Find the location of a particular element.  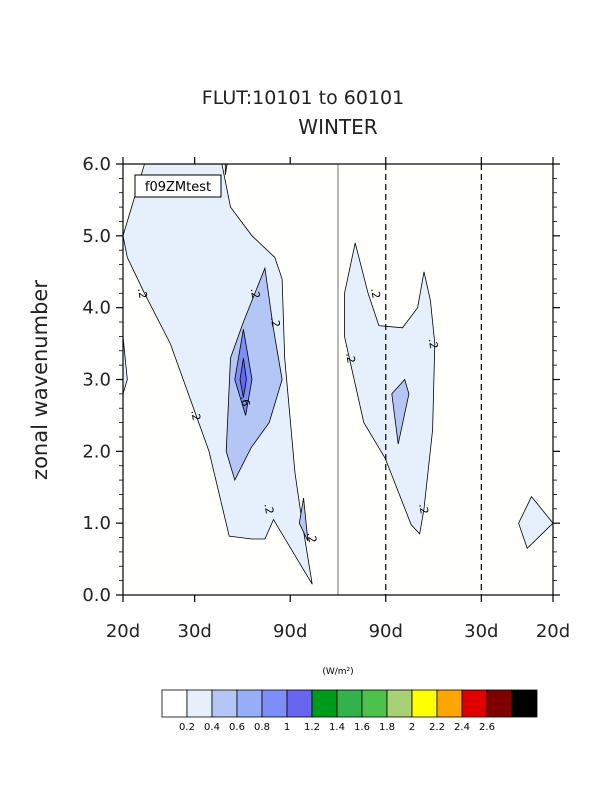

colorbar-label-10: 2.2 is located at coordinates (437, 727).